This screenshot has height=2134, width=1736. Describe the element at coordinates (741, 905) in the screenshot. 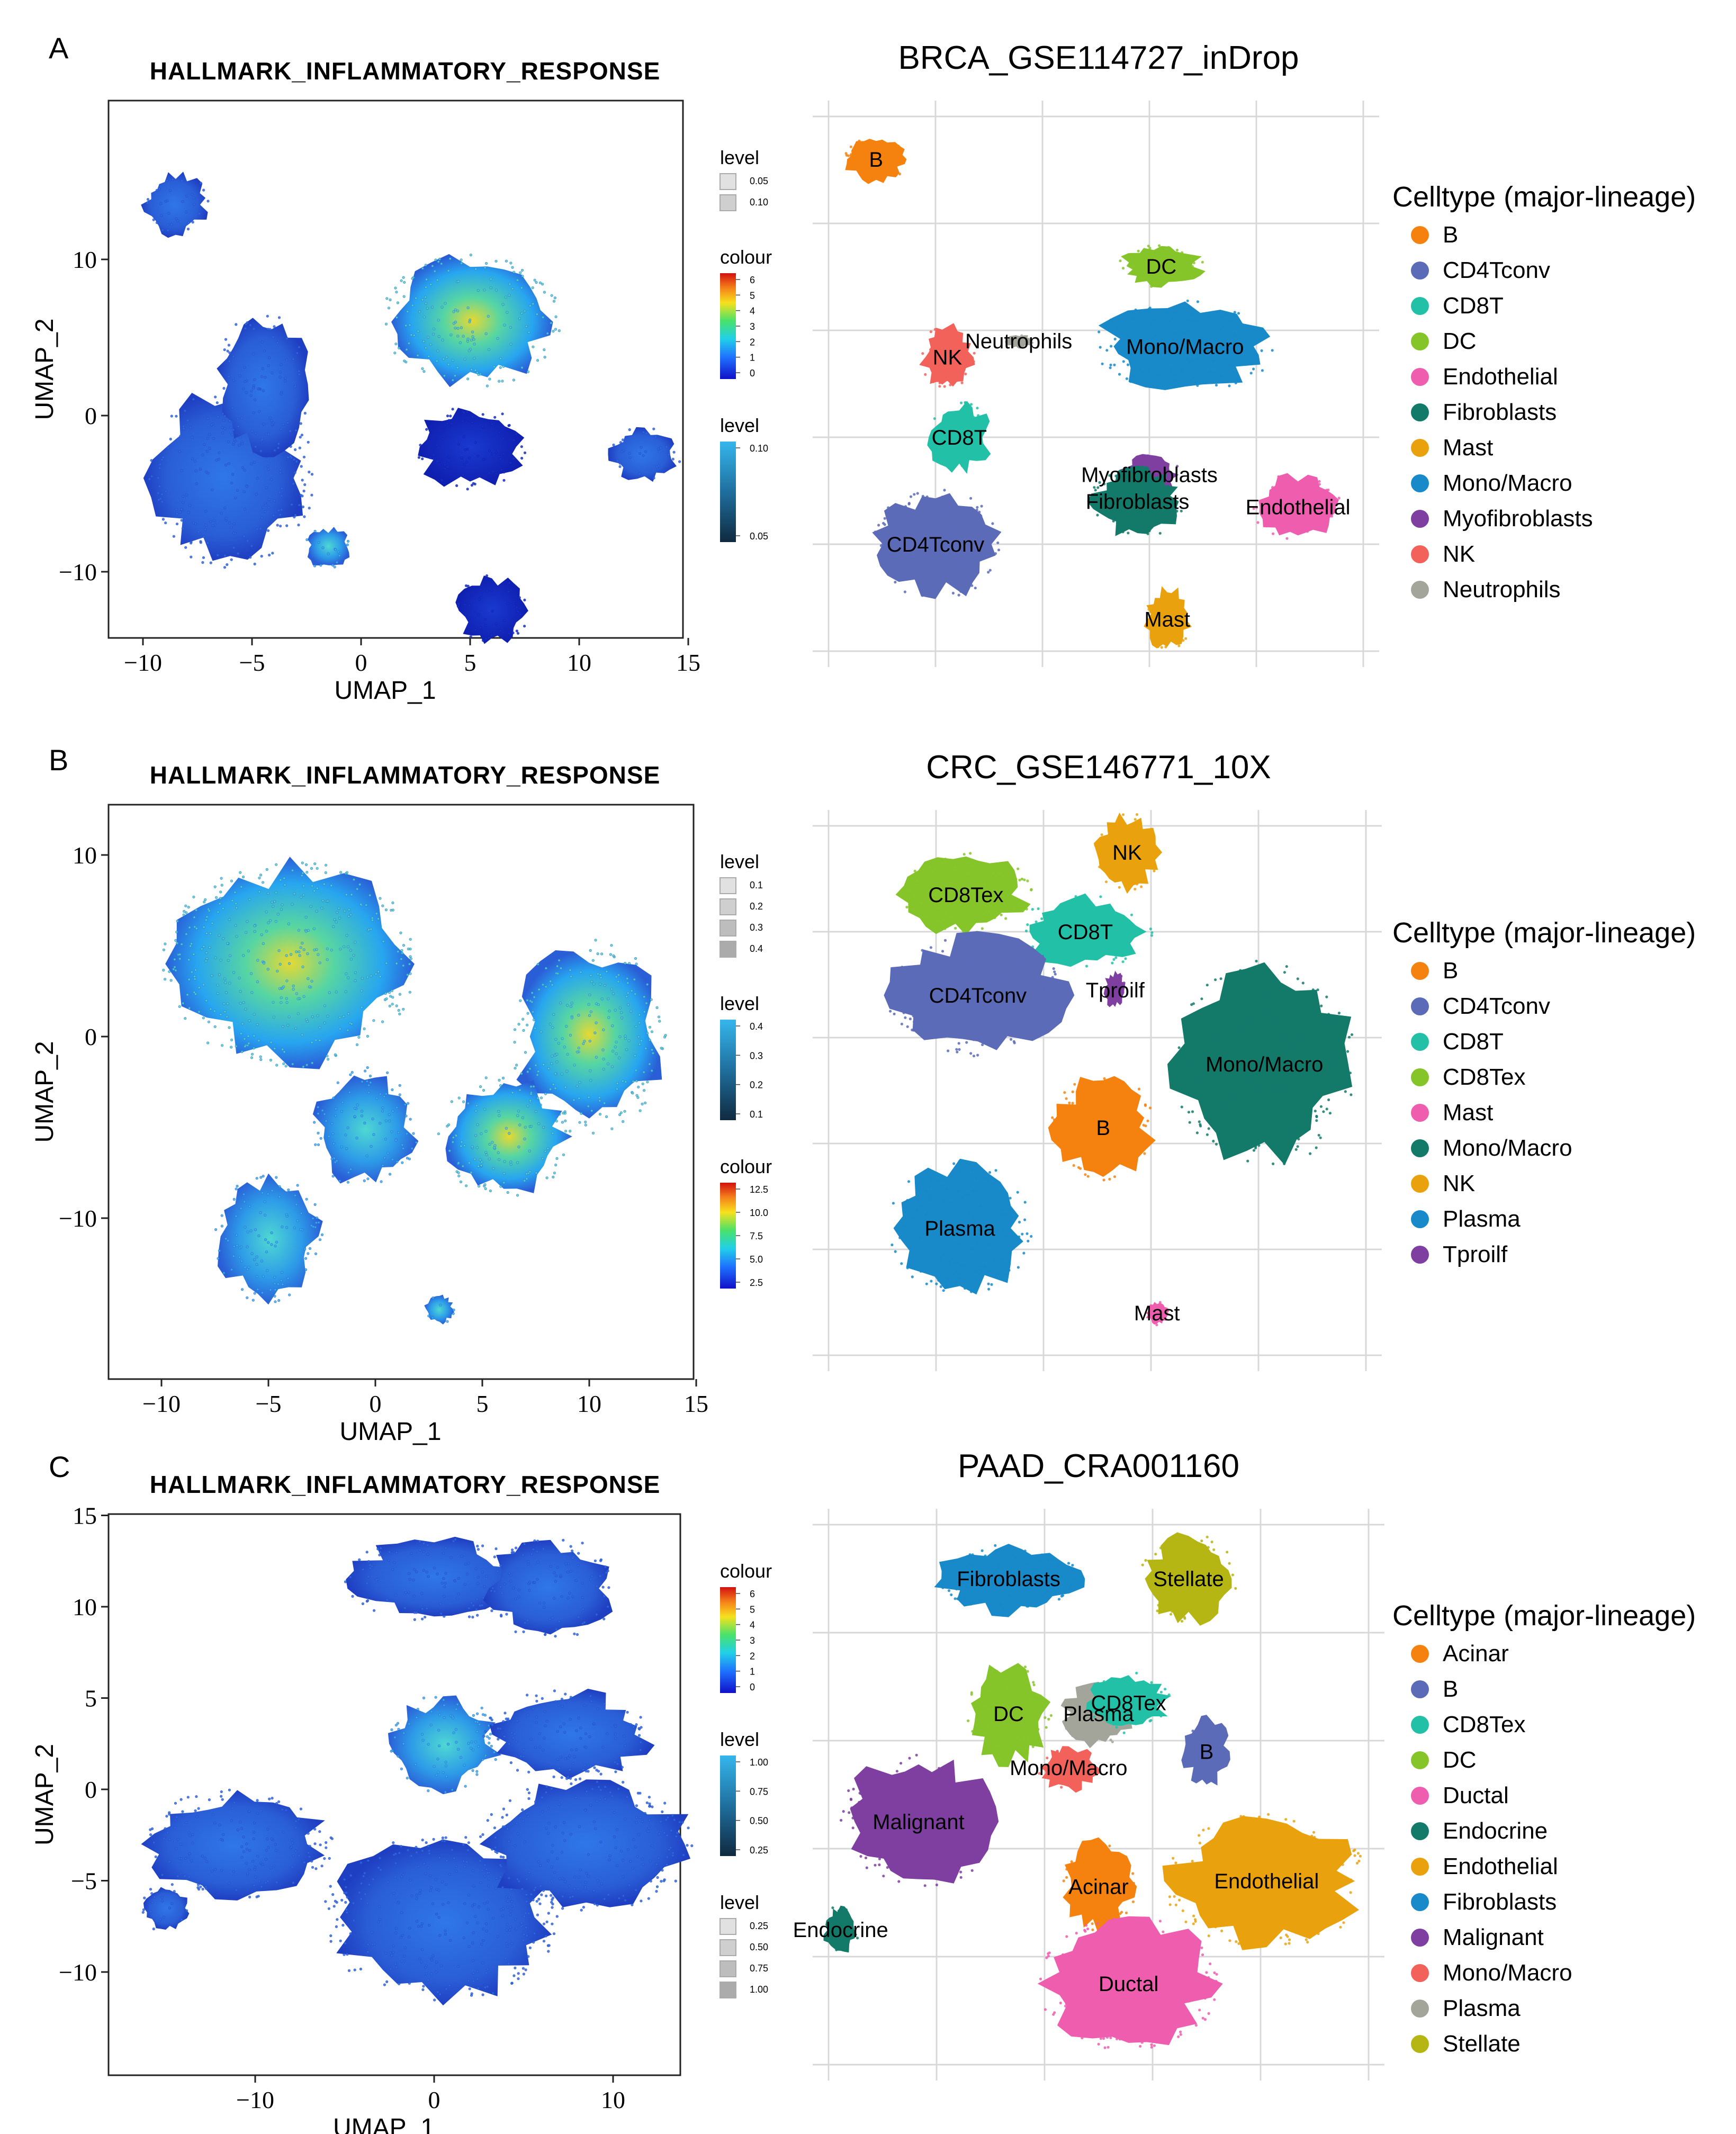

I see `legend-level: level 0.1 0.2 0.3 0.4` at that location.